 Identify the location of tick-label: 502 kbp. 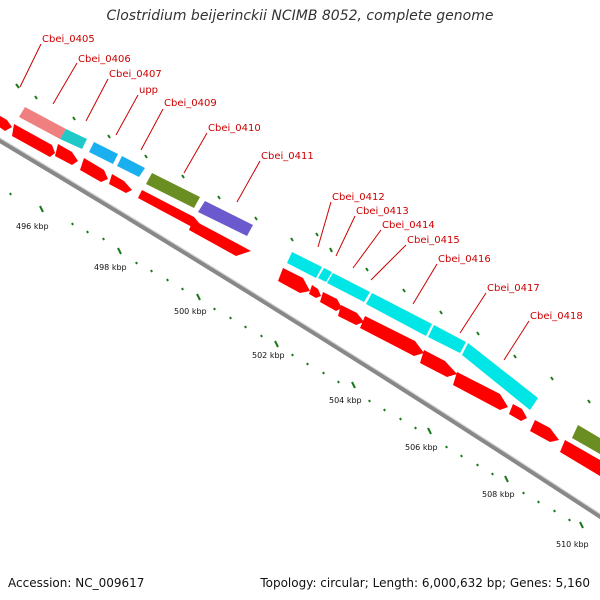
(268, 355).